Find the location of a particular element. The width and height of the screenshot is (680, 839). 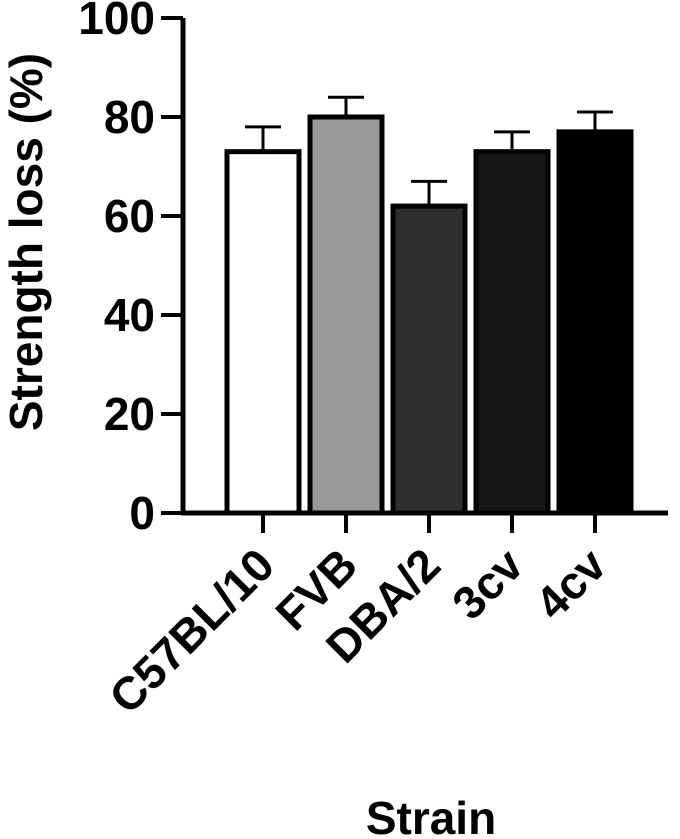

bar-4cv is located at coordinates (595, 322).